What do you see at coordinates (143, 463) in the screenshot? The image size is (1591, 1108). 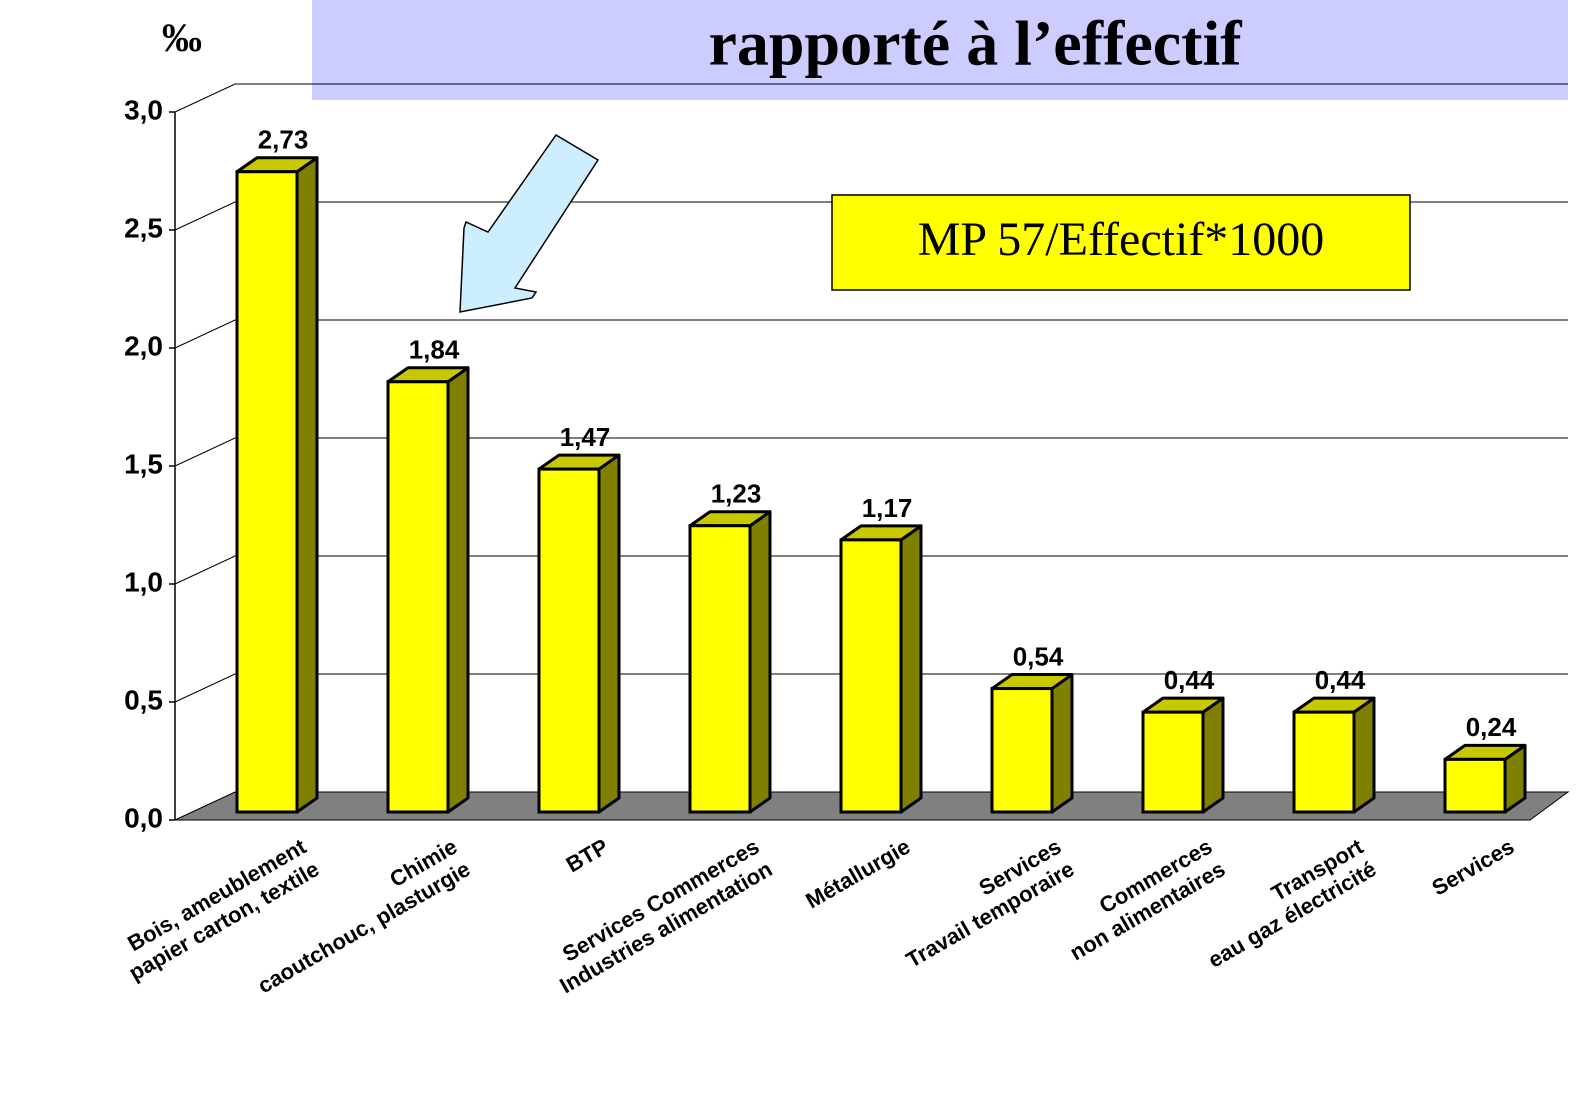 I see `y-tick-label: 1,5` at bounding box center [143, 463].